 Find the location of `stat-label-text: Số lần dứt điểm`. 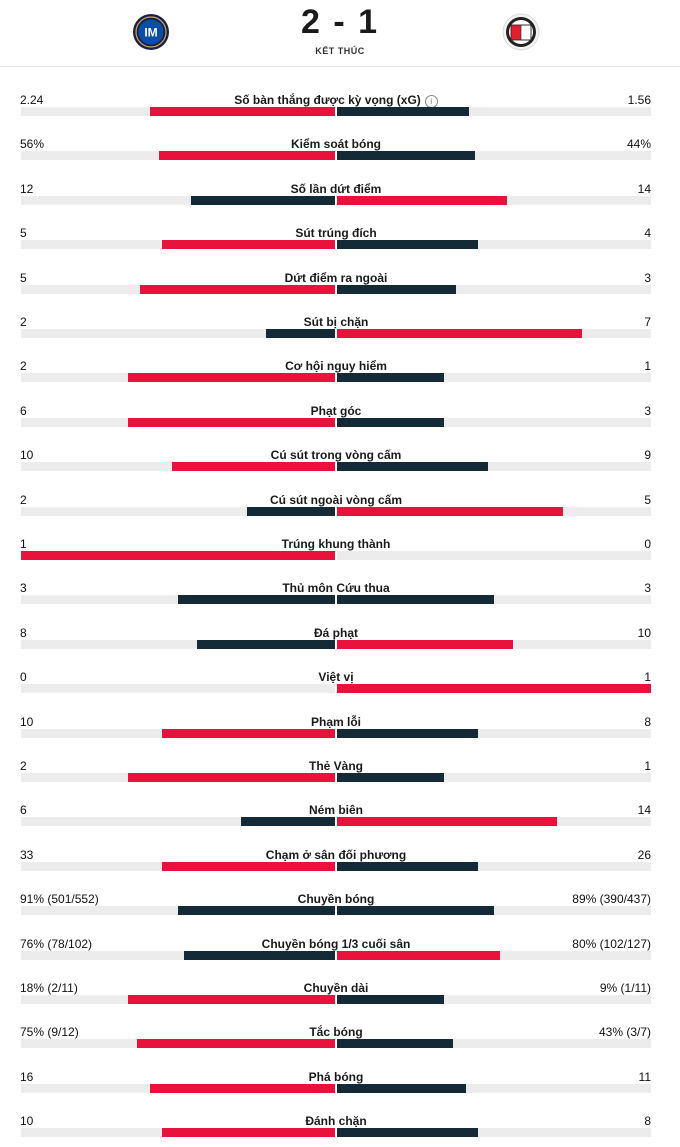

stat-label-text: Số lần dứt điểm is located at coordinates (336, 188).